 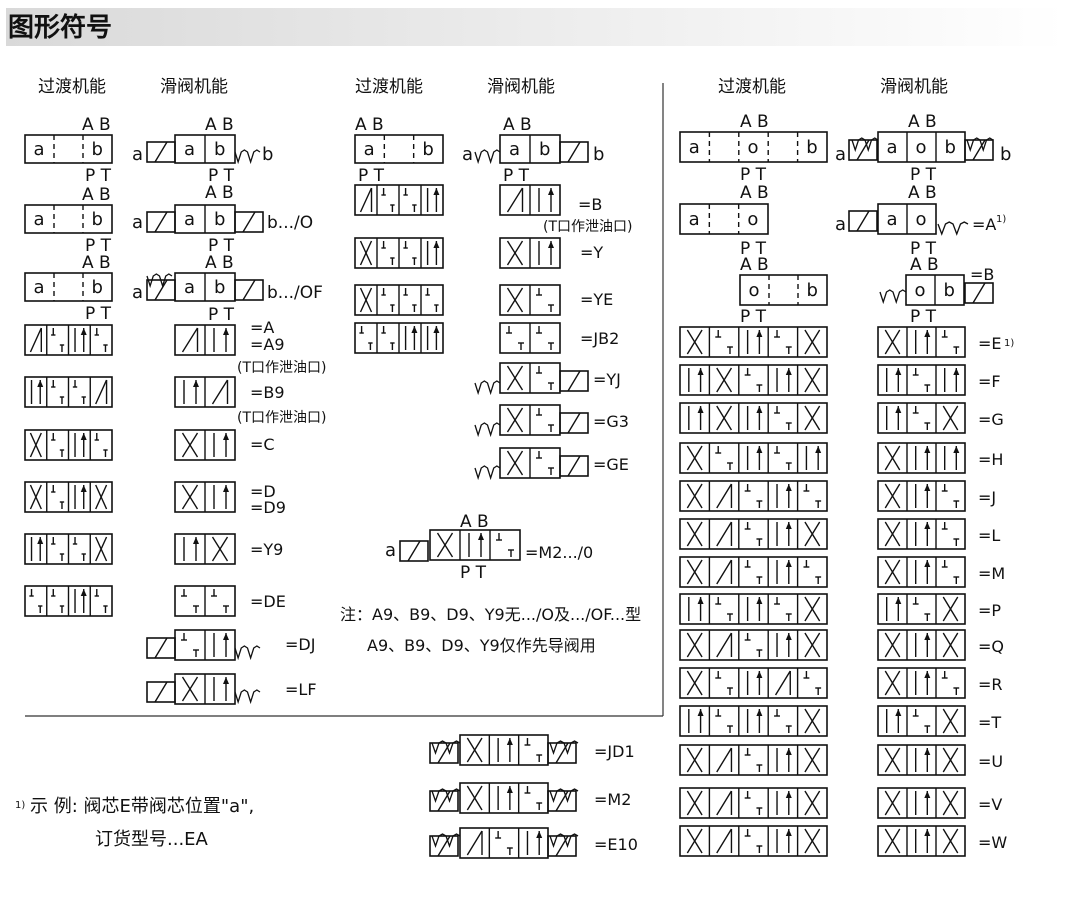 What do you see at coordinates (268, 507) in the screenshot?
I see `spool-code: =D9` at bounding box center [268, 507].